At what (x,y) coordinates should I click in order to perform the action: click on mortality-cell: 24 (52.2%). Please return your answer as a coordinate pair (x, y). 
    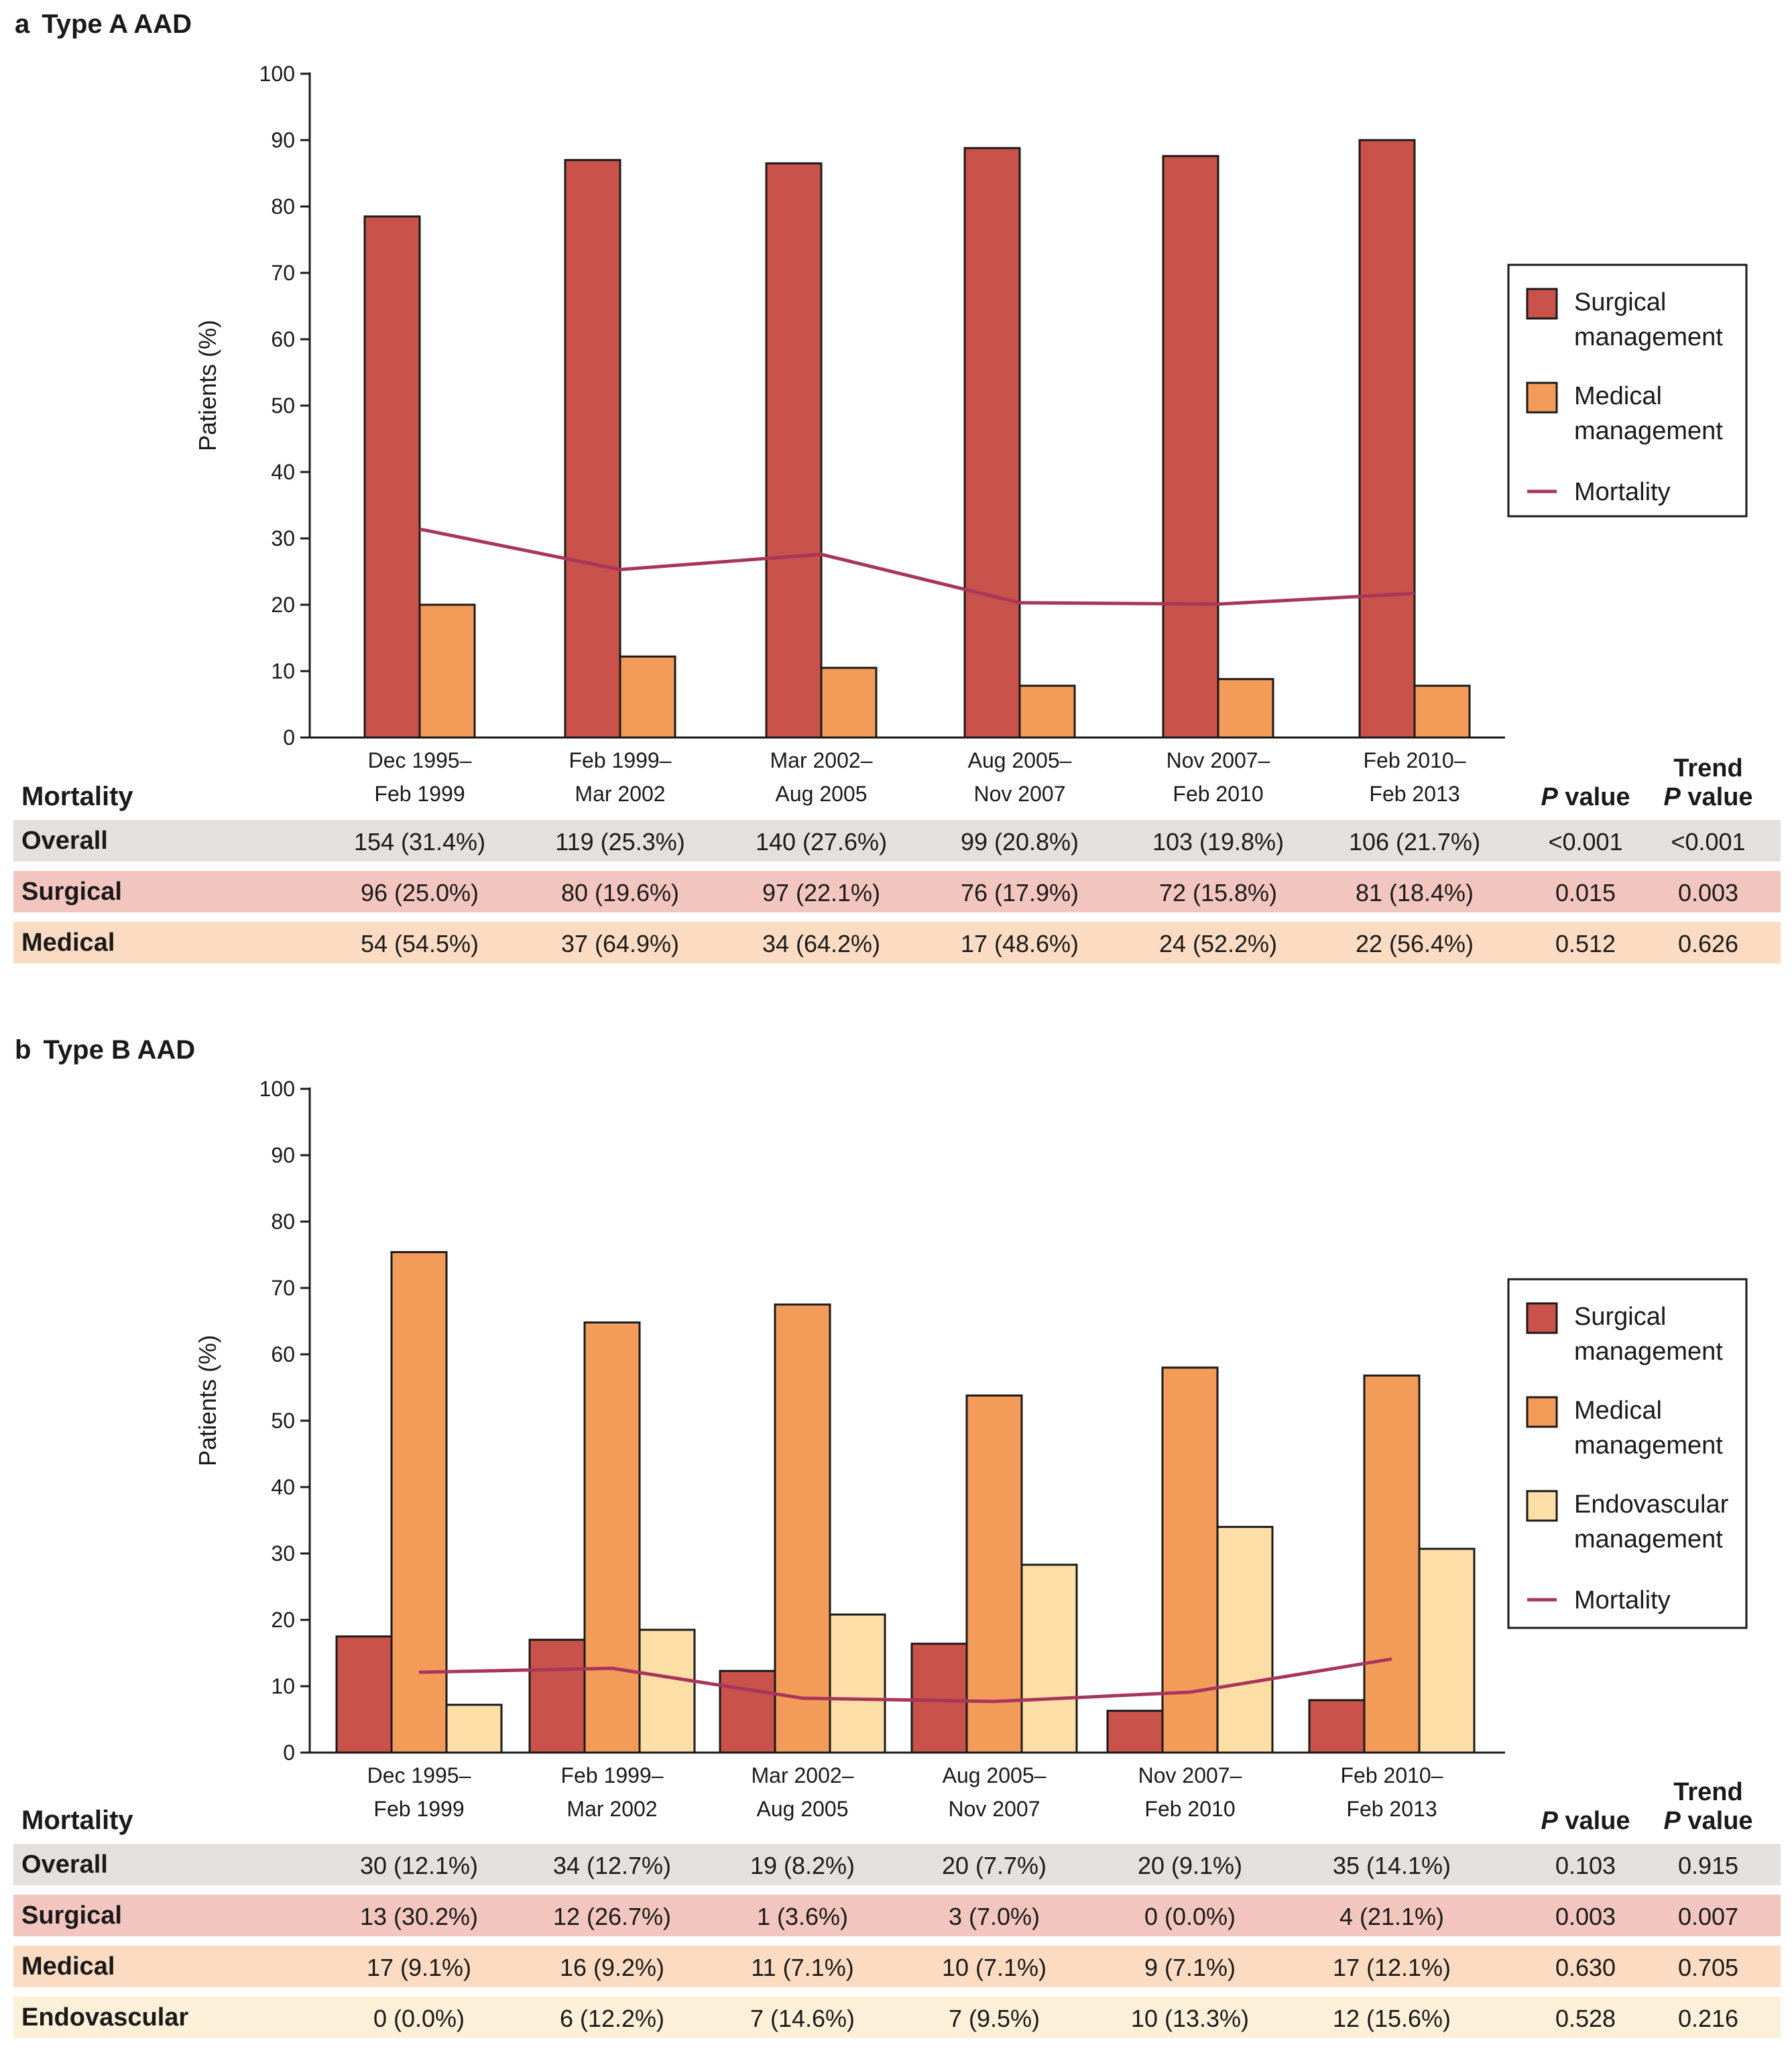
    Looking at the image, I should click on (1218, 943).